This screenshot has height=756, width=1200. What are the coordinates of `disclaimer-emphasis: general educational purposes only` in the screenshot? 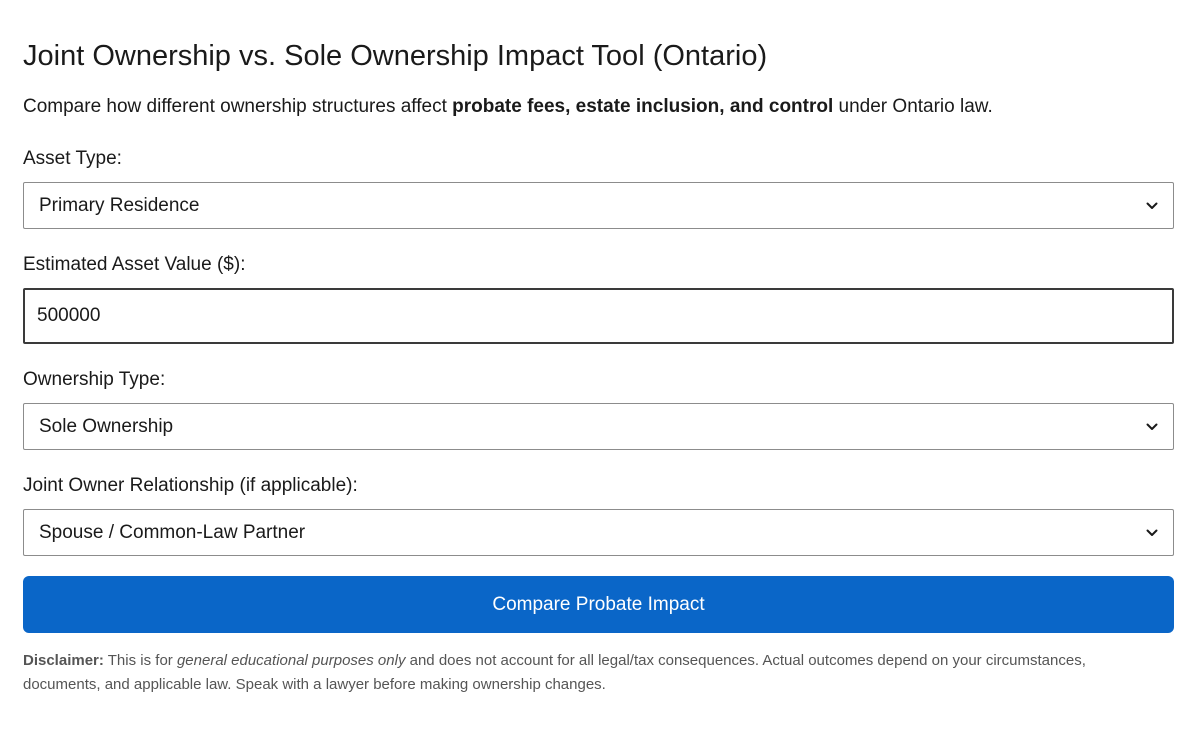 It's located at (291, 660).